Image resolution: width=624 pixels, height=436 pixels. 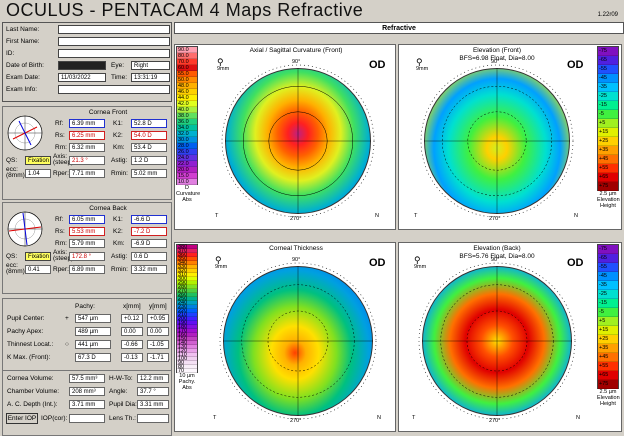 I want to click on scale-tick: +55, so click(x=608, y=168).